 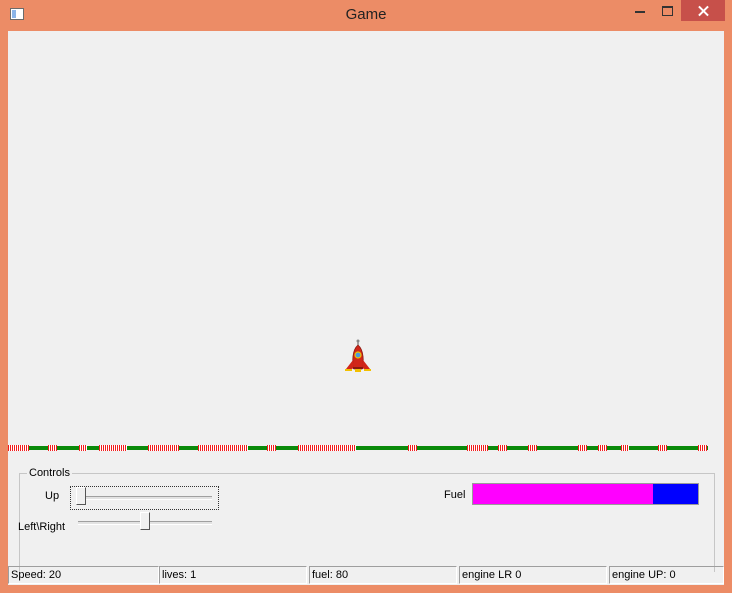 I want to click on fuel-bar, so click(x=585, y=494).